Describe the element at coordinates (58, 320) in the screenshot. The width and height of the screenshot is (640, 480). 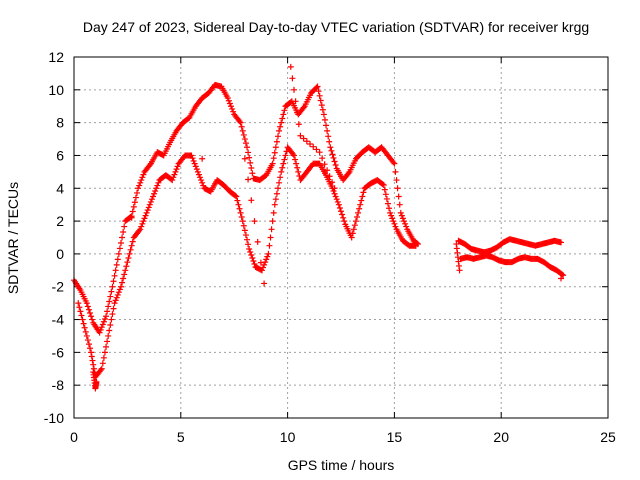
I see `y-tick-label: -4` at that location.